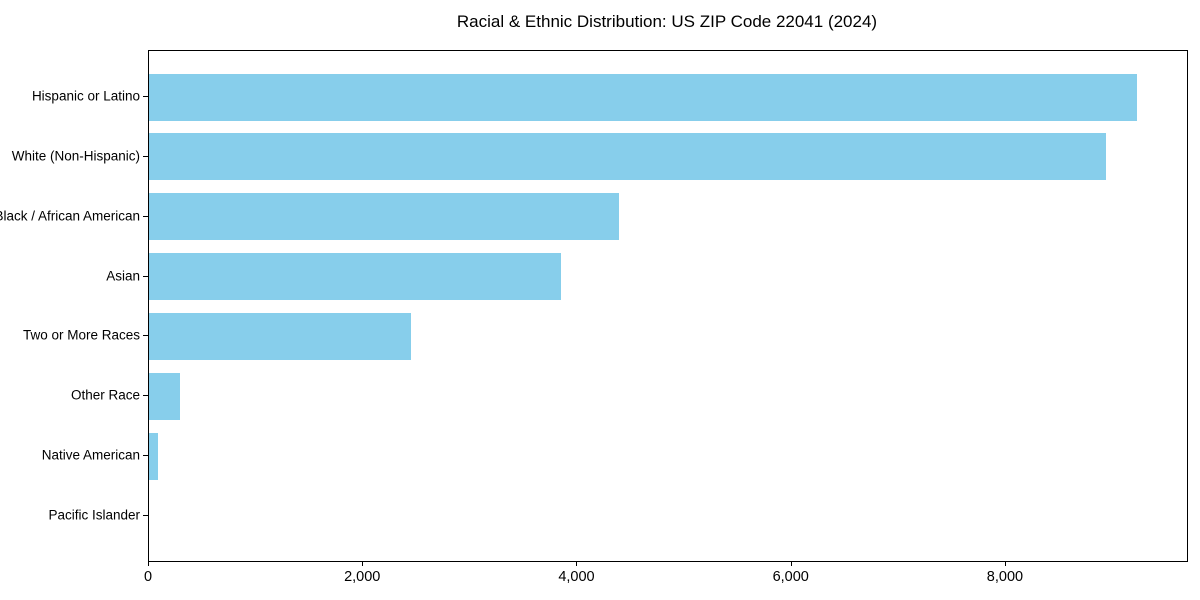 The width and height of the screenshot is (1200, 600). Describe the element at coordinates (148, 577) in the screenshot. I see `x-tick-label: 0` at that location.